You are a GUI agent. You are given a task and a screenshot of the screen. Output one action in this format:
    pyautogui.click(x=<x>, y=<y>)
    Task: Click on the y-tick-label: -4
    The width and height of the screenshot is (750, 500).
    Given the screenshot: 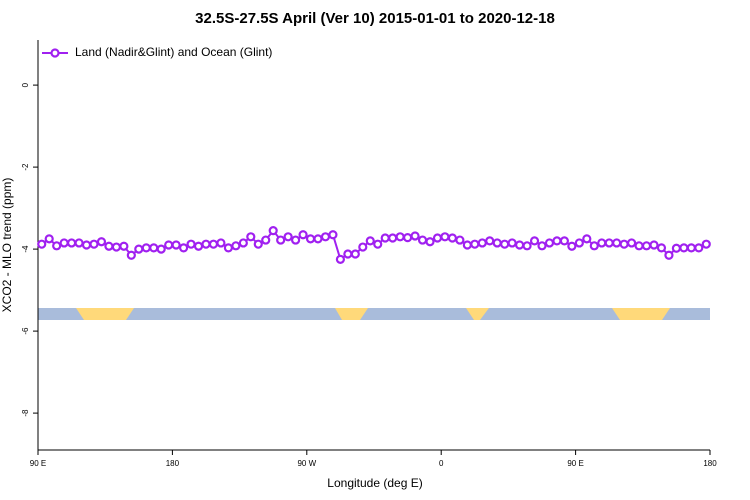 What is the action you would take?
    pyautogui.click(x=25, y=249)
    